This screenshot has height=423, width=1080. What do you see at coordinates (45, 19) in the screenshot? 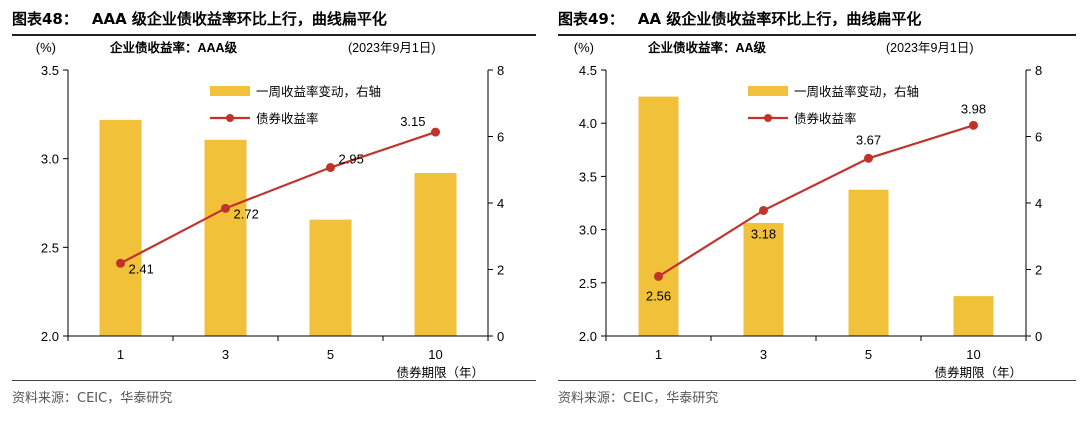
I see `figure-number: 图表48：` at bounding box center [45, 19].